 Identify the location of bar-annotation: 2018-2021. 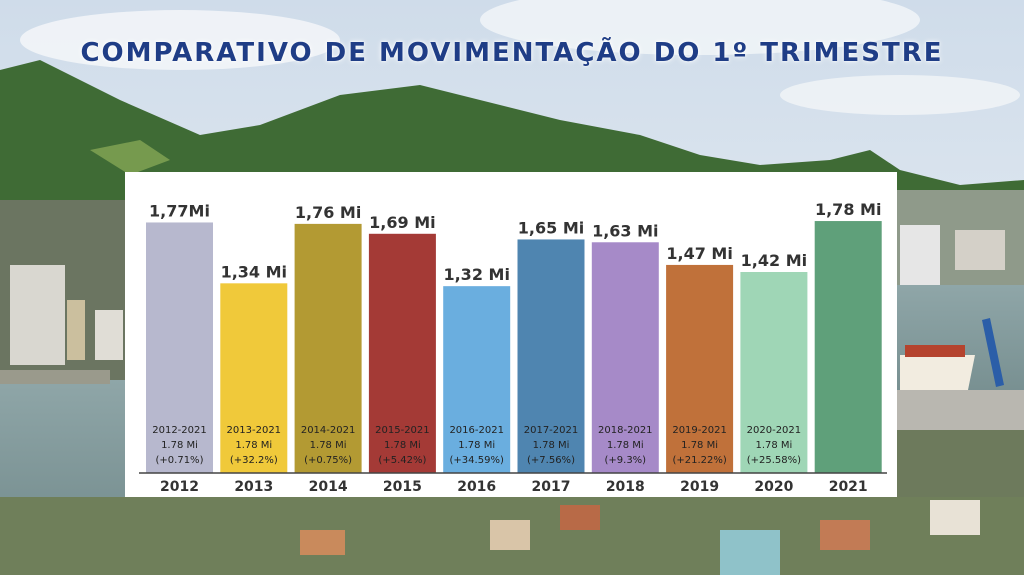
(625, 430).